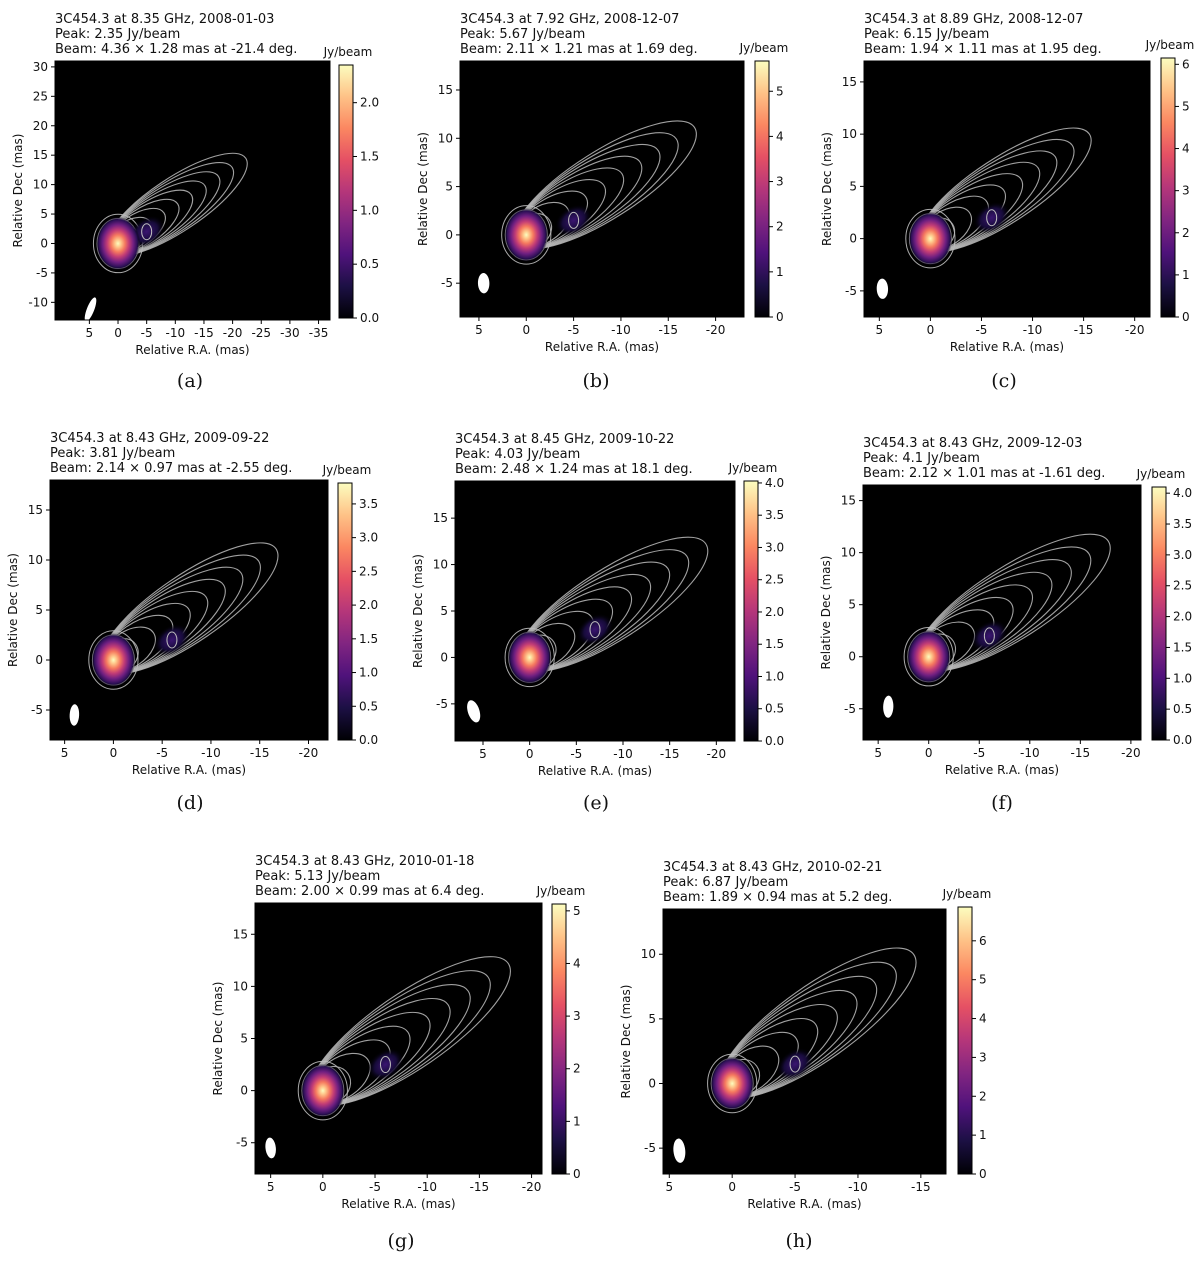  What do you see at coordinates (1186, 233) in the screenshot?
I see `colorbar-tick-label: 2` at bounding box center [1186, 233].